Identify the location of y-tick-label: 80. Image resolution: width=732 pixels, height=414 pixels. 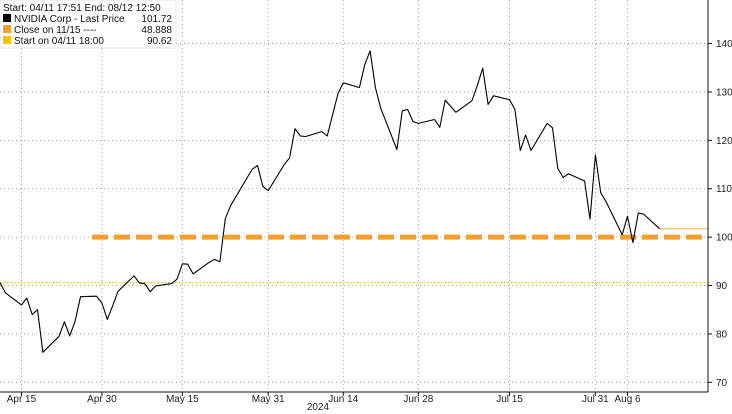
(722, 334).